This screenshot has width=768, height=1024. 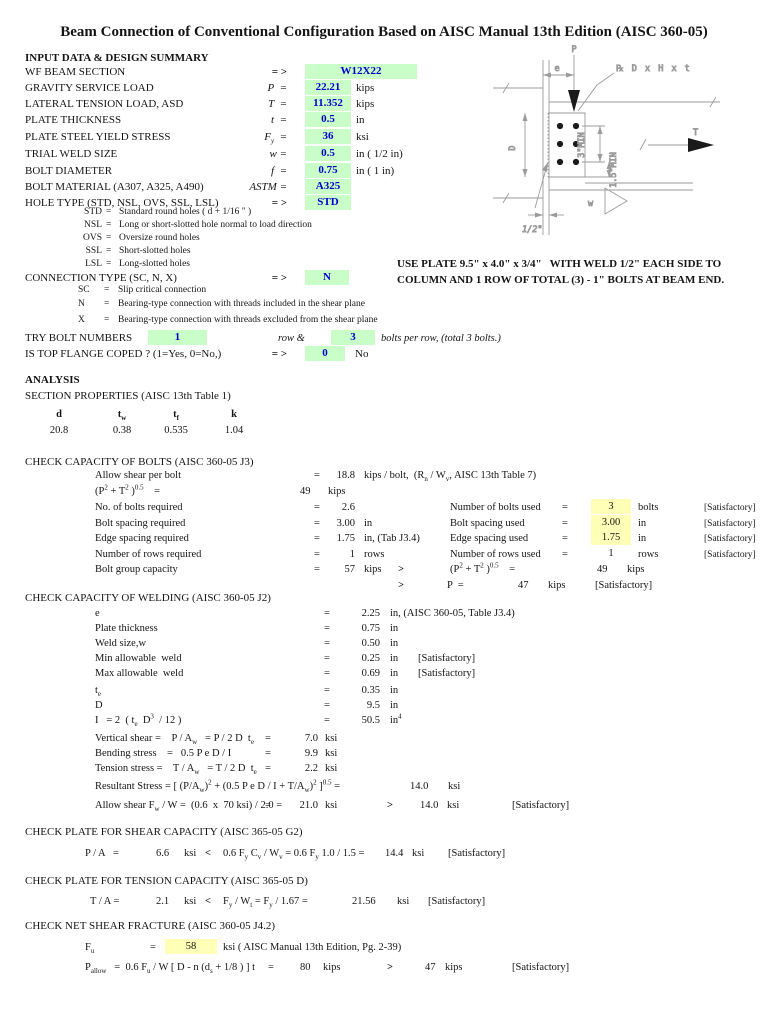 I want to click on connection-diagram: P e ℞ D x H x t D 3"MIN 1.5"MIN T w, so click(x=606, y=140).